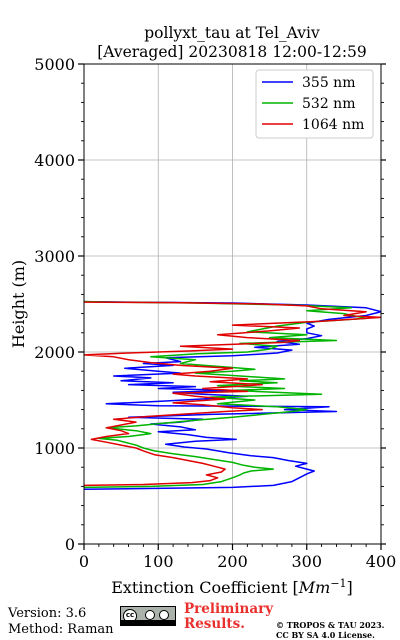 The image size is (400, 640). What do you see at coordinates (164, 615) in the screenshot?
I see `sa-icon` at bounding box center [164, 615].